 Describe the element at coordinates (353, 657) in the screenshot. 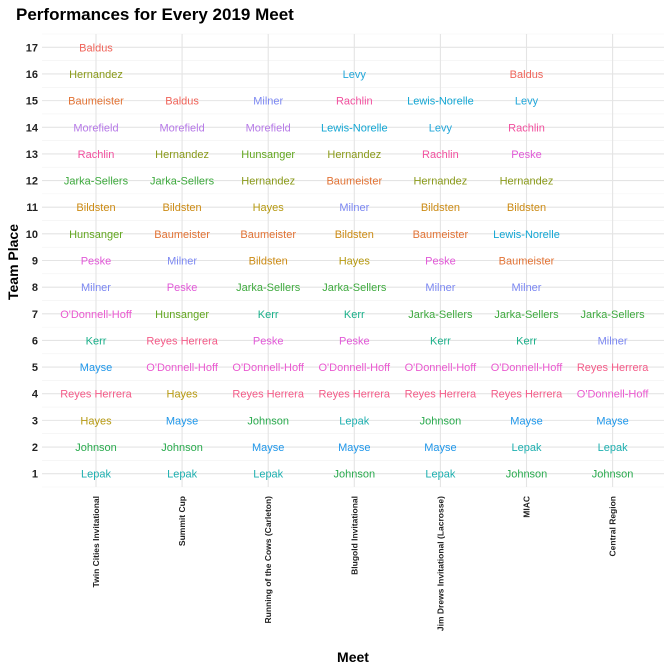

I see `x-axis-title: Meet` at that location.